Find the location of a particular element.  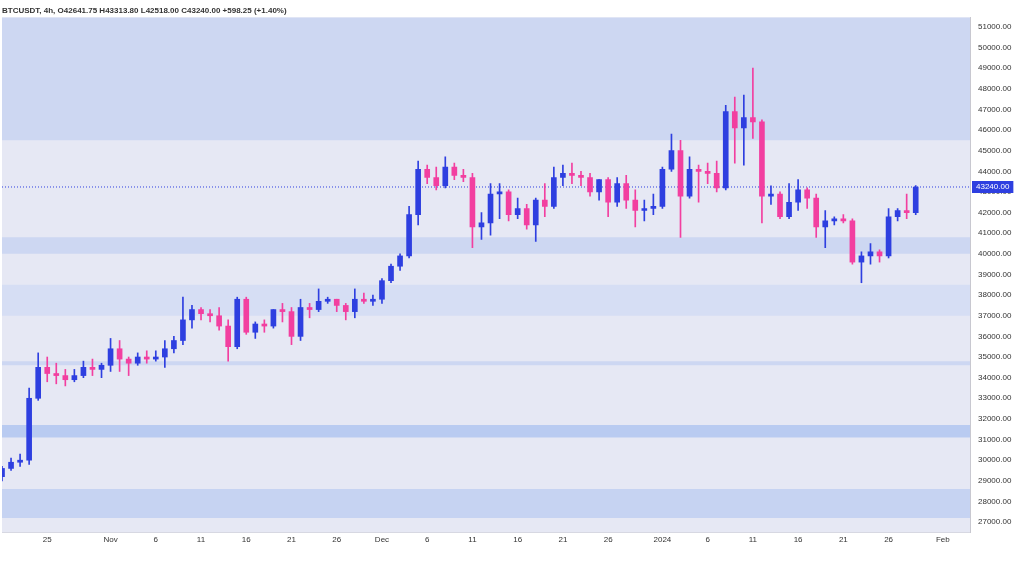

x-tick-label: 2024 is located at coordinates (662, 540).